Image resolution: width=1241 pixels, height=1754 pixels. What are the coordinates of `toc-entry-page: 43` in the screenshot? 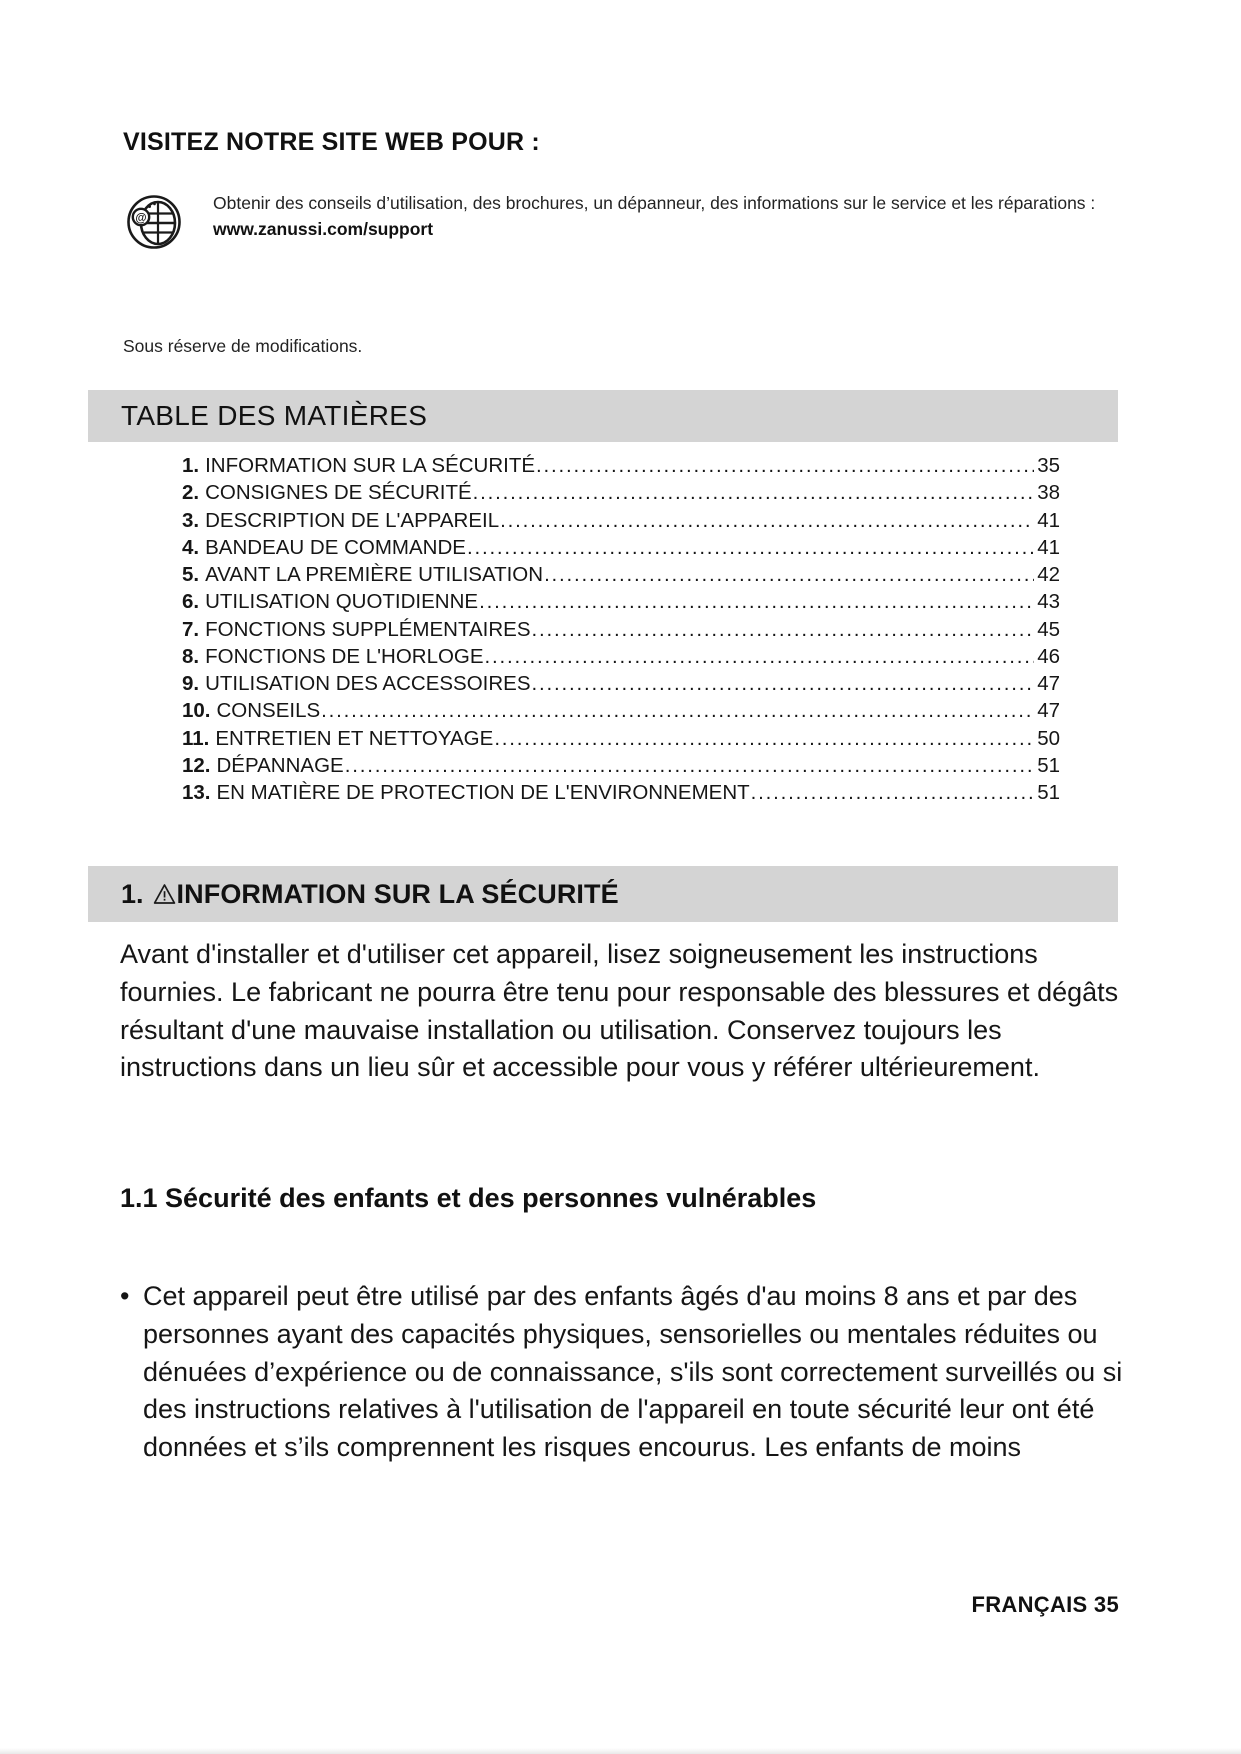 It's located at (1048, 602).